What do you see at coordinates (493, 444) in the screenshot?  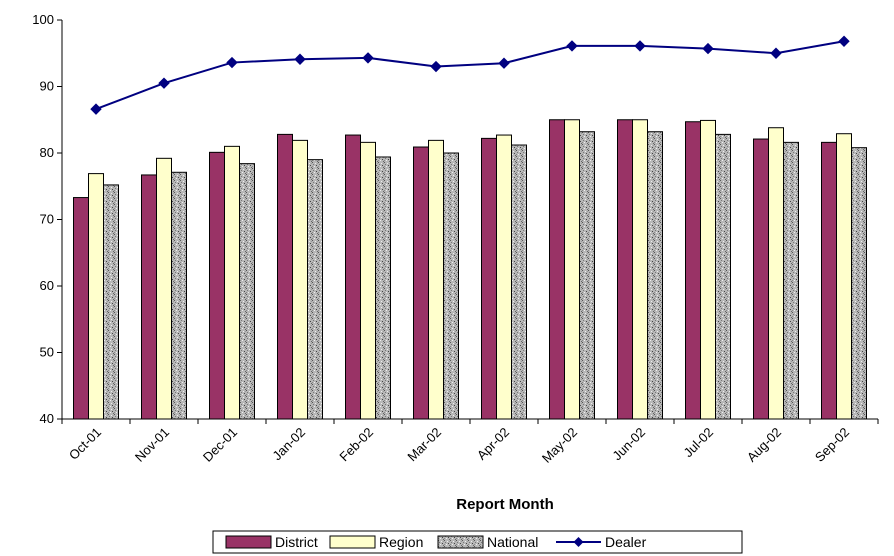 I see `x-tick-label: Apr-02` at bounding box center [493, 444].